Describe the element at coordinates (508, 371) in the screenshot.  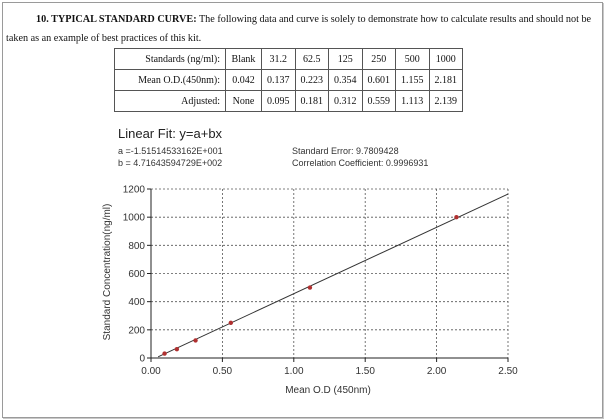
I see `x-tick-label: 2.50` at that location.